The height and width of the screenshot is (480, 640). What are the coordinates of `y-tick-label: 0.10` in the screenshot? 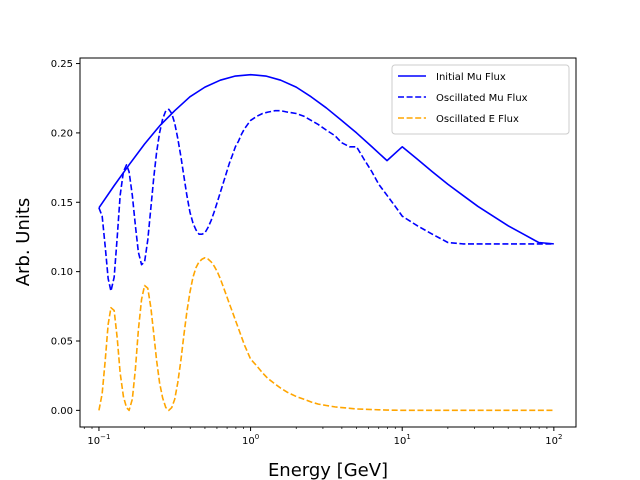 It's located at (62, 272).